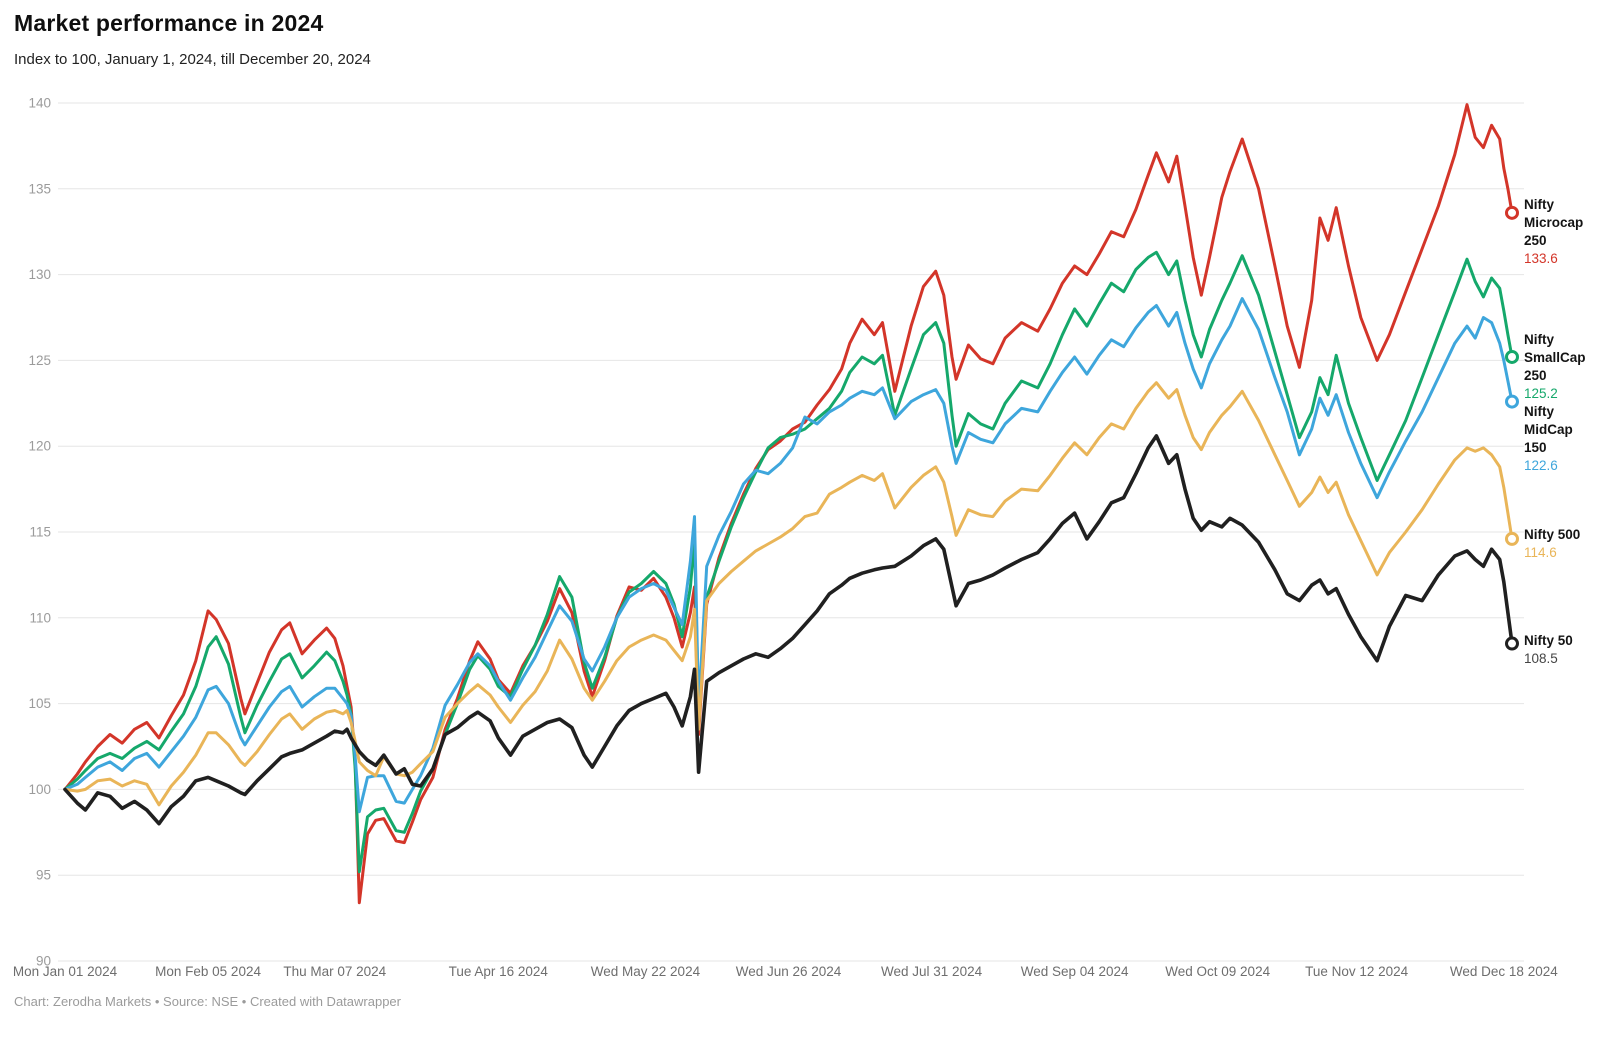 The width and height of the screenshot is (1600, 1044). Describe the element at coordinates (1562, 439) in the screenshot. I see `series-label-nifty-midcap-150: Nifty MidCap 150 122.6` at that location.